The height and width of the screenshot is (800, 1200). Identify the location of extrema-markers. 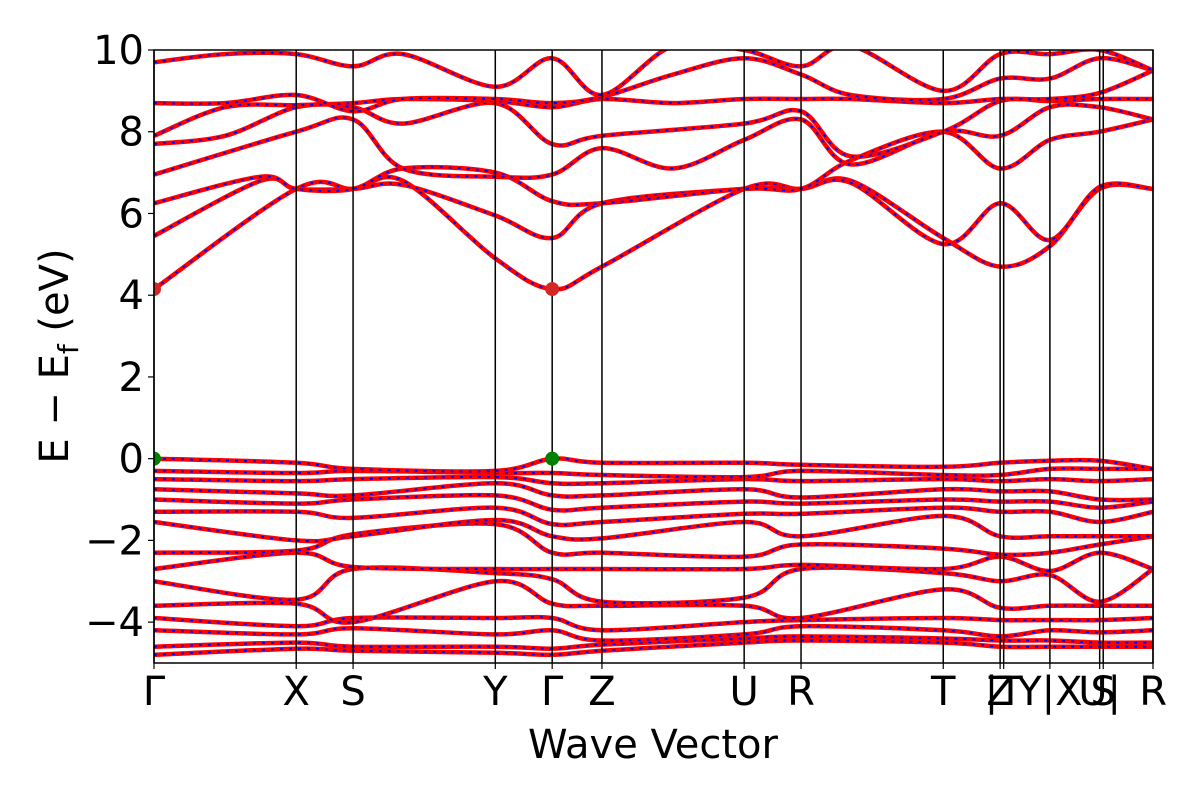
(357, 374).